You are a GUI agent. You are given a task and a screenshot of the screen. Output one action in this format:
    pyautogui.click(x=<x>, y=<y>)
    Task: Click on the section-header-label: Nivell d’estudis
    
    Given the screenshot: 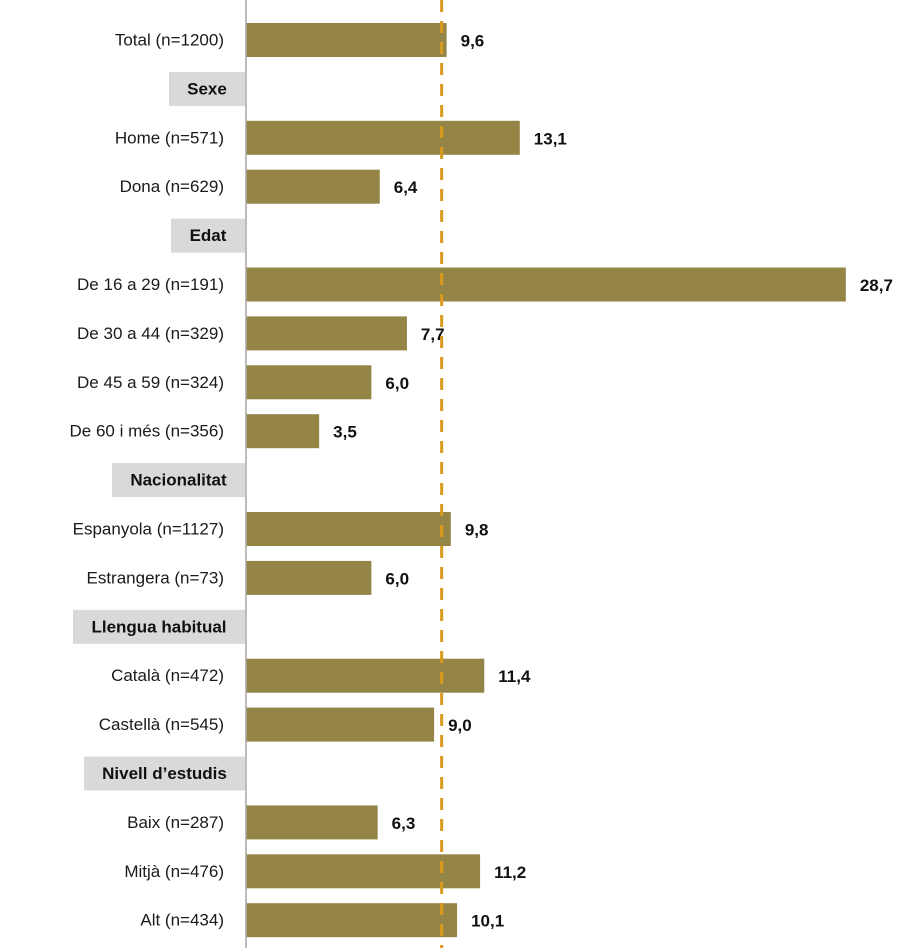 What is the action you would take?
    pyautogui.click(x=164, y=773)
    